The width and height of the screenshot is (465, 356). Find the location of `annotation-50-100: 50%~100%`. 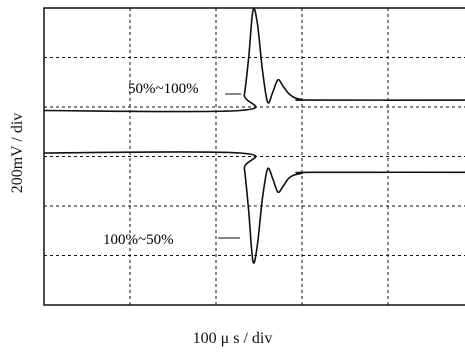

annotation-50-100: 50%~100% is located at coordinates (163, 89).